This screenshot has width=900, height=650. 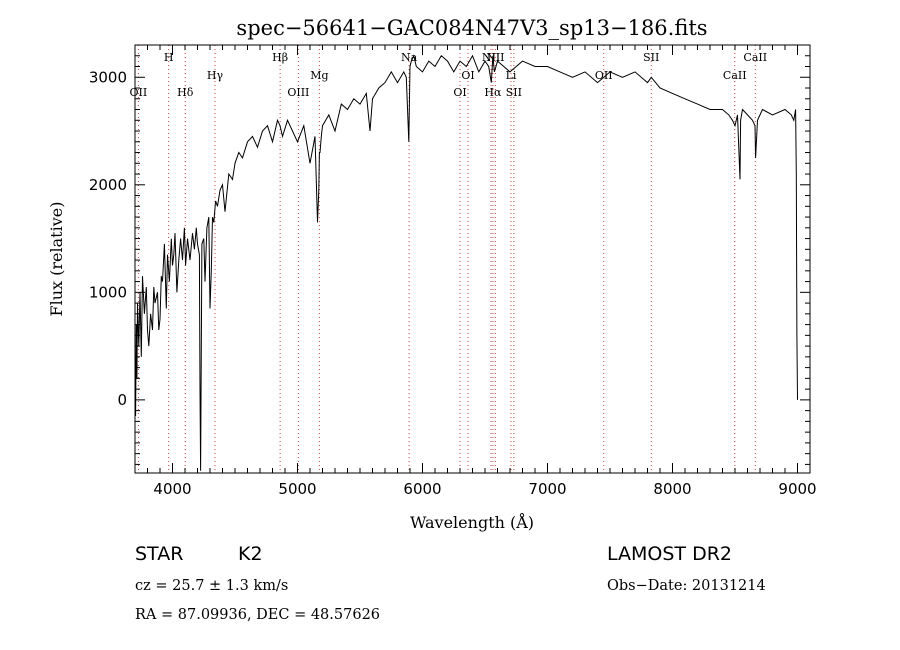 What do you see at coordinates (797, 489) in the screenshot?
I see `x-tick-label: 9000` at bounding box center [797, 489].